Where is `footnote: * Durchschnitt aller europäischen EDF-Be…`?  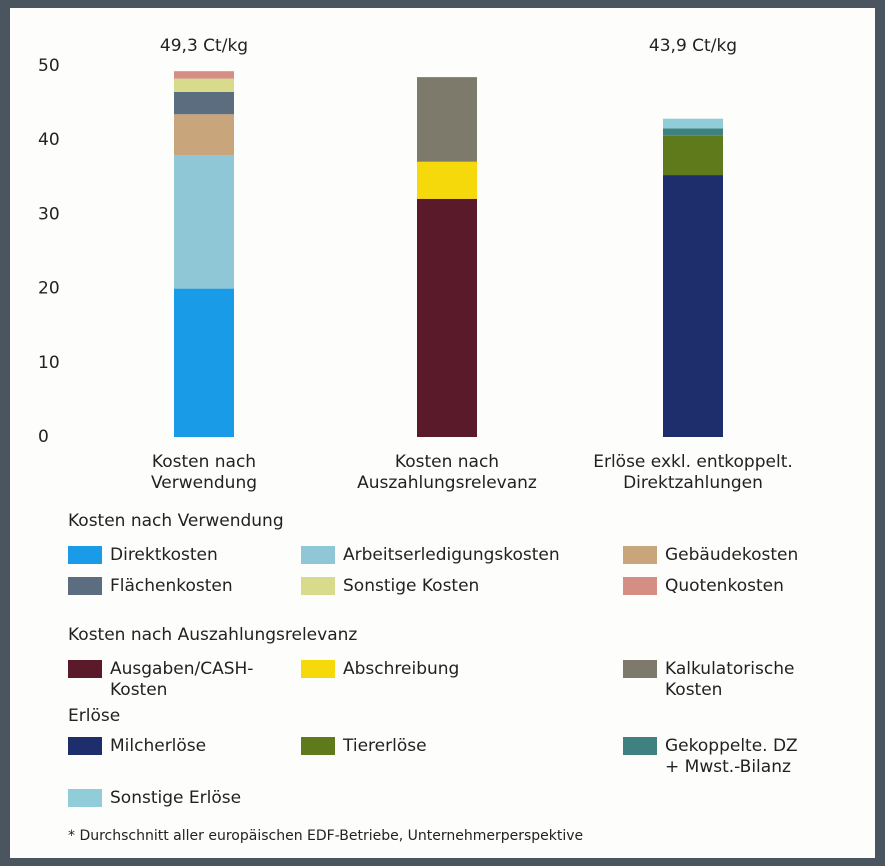 footnote: * Durchschnitt aller europäischen EDF-Be… is located at coordinates (326, 836).